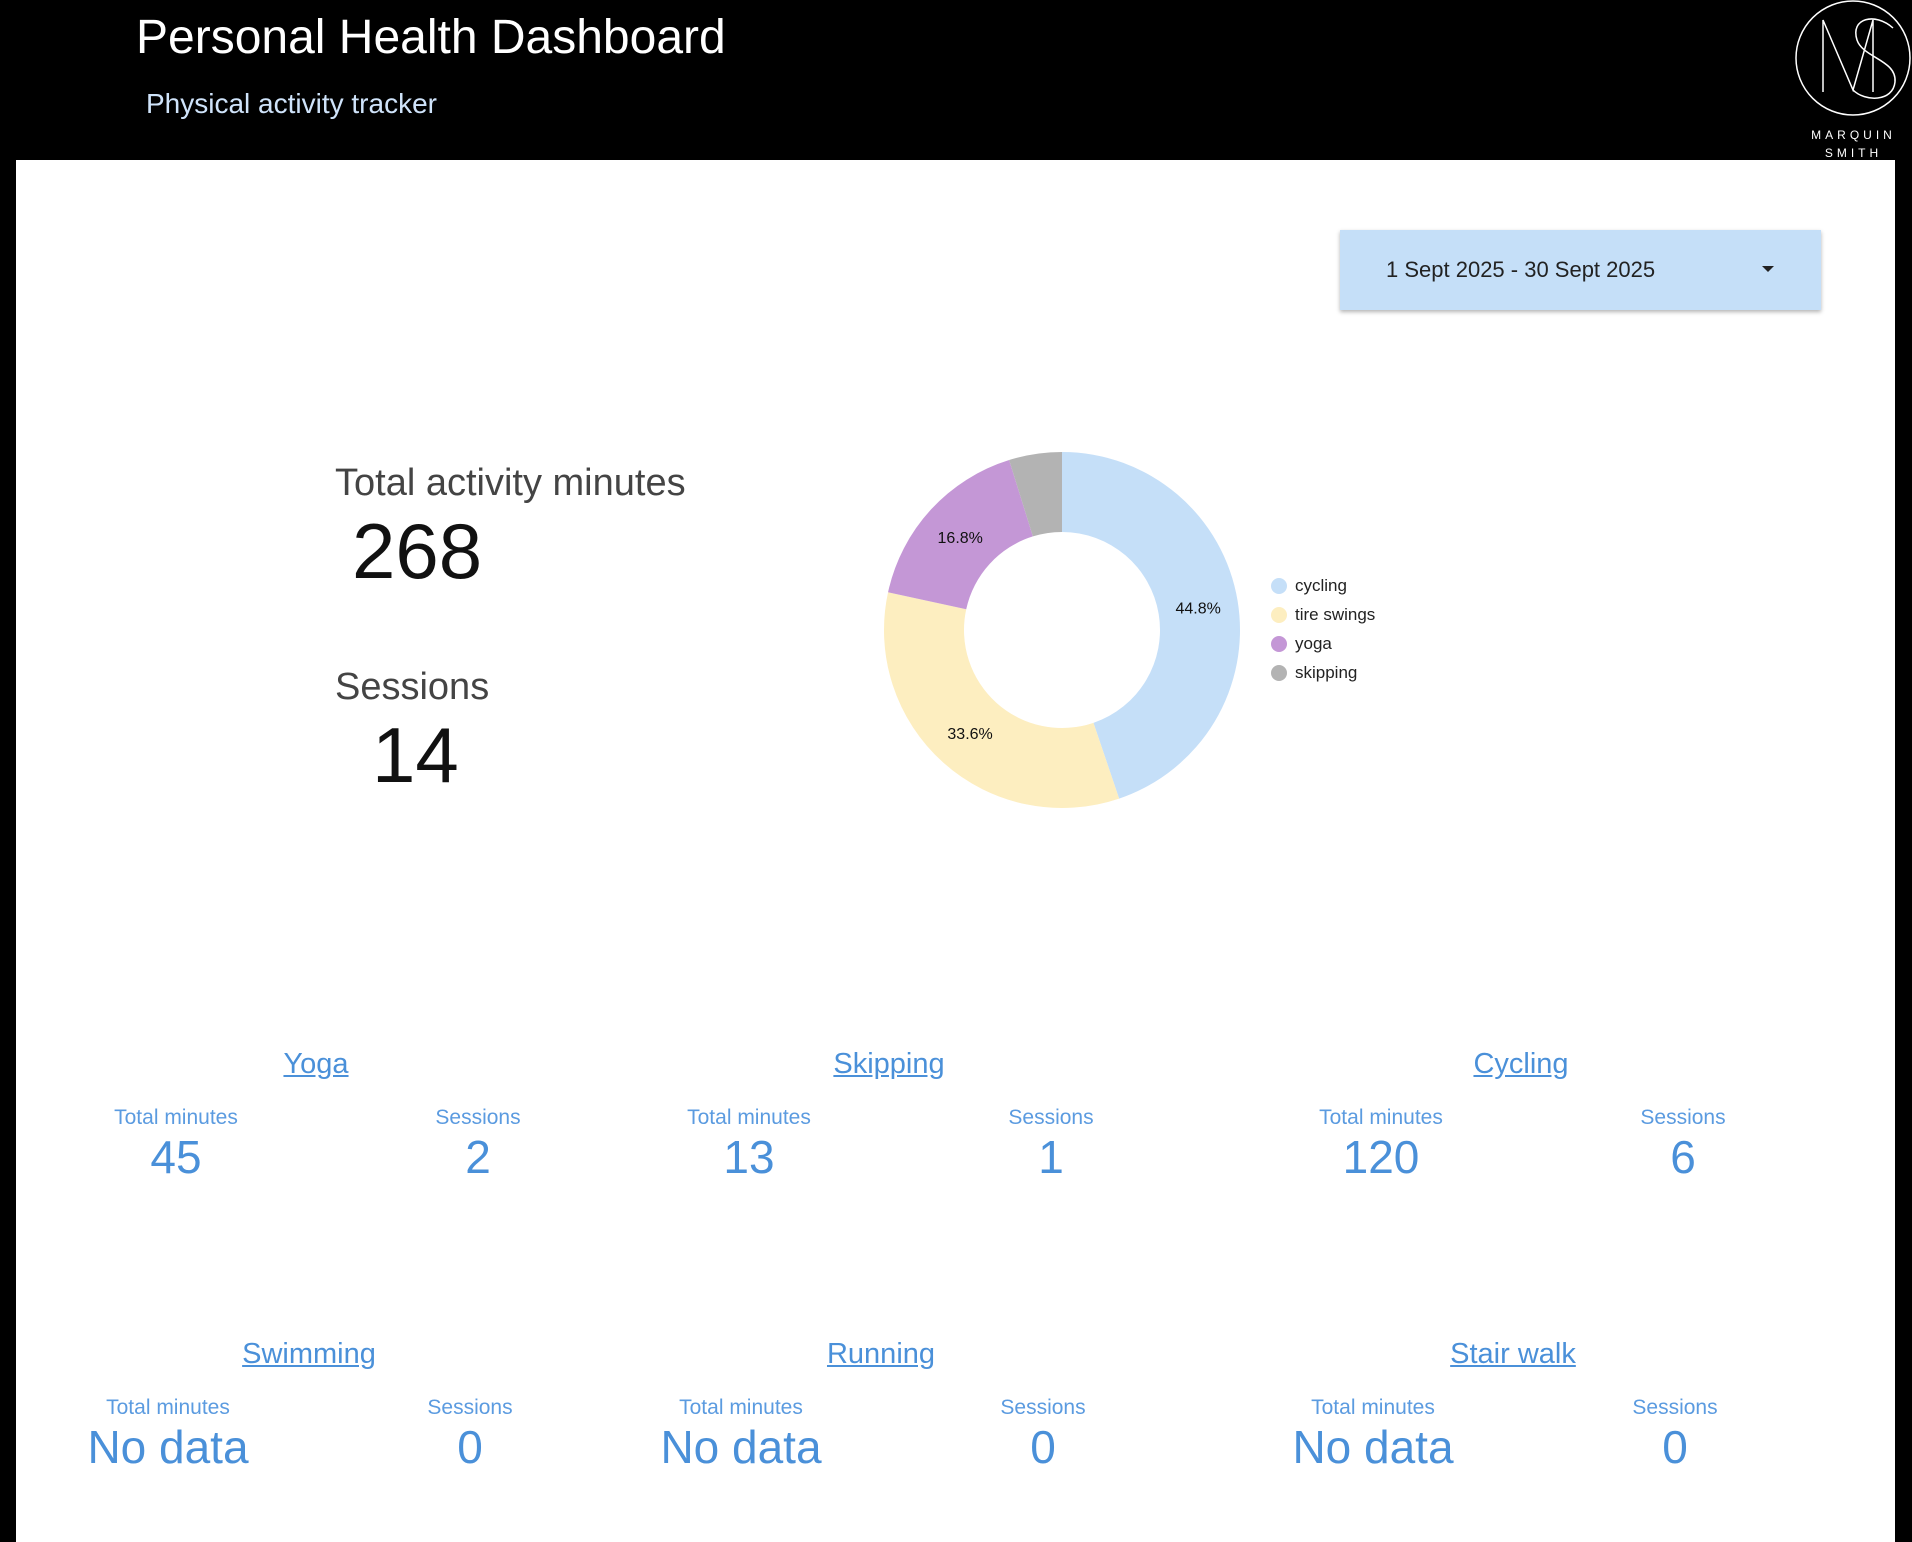  What do you see at coordinates (510, 483) in the screenshot?
I see `total-minutes-label: Total activity minutes` at bounding box center [510, 483].